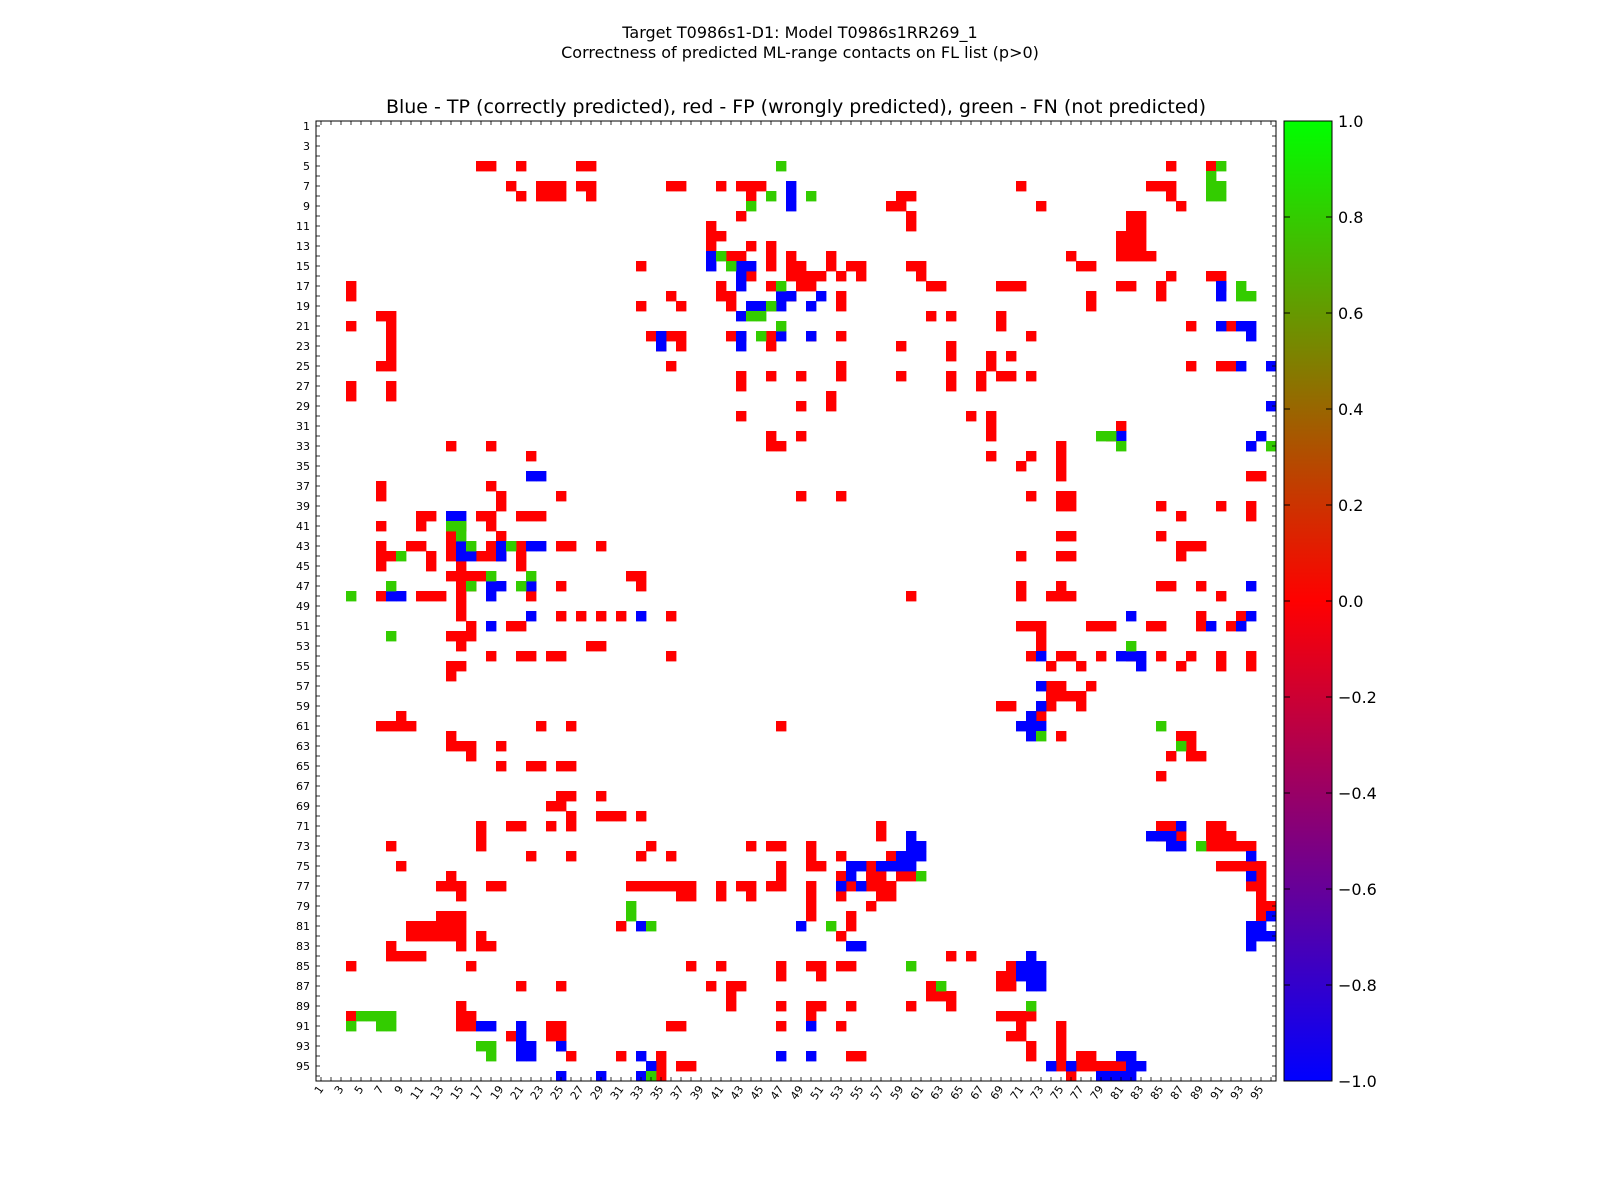 This screenshot has width=1600, height=1200. I want to click on x-tick-label: 79, so click(1097, 1092).